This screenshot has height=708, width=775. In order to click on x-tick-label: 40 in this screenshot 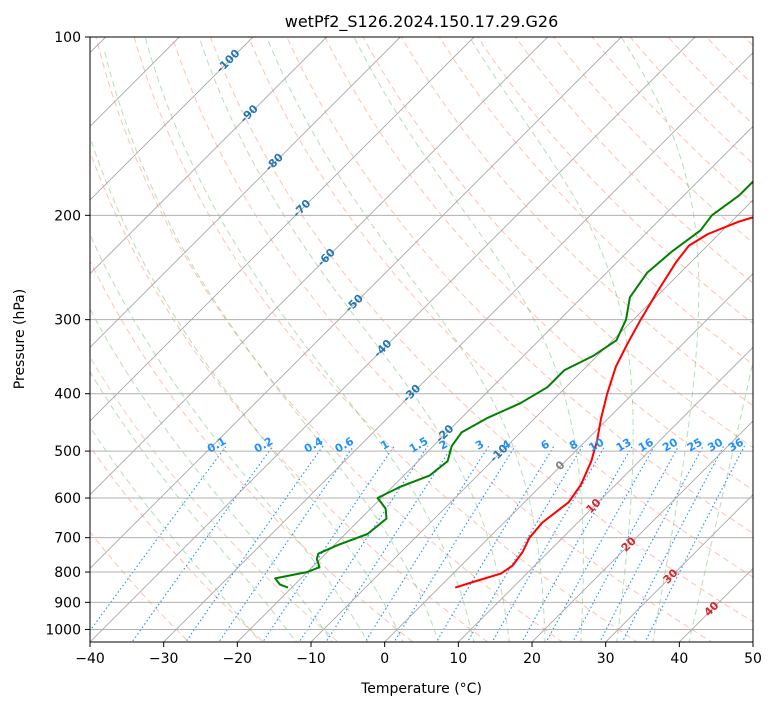, I will do `click(679, 659)`.